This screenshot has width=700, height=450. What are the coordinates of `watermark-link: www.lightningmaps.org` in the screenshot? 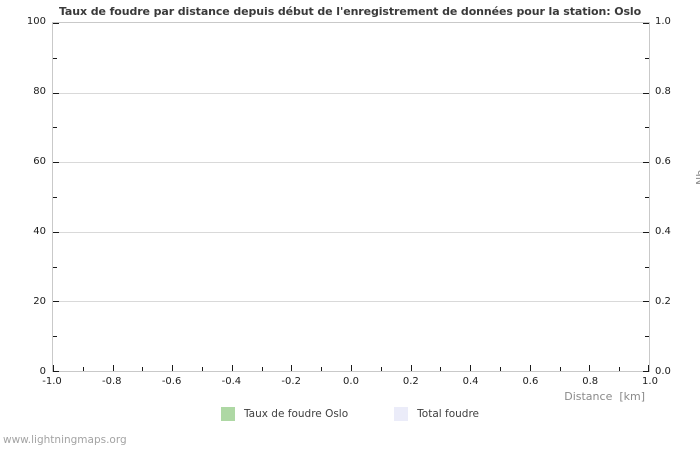 It's located at (65, 440).